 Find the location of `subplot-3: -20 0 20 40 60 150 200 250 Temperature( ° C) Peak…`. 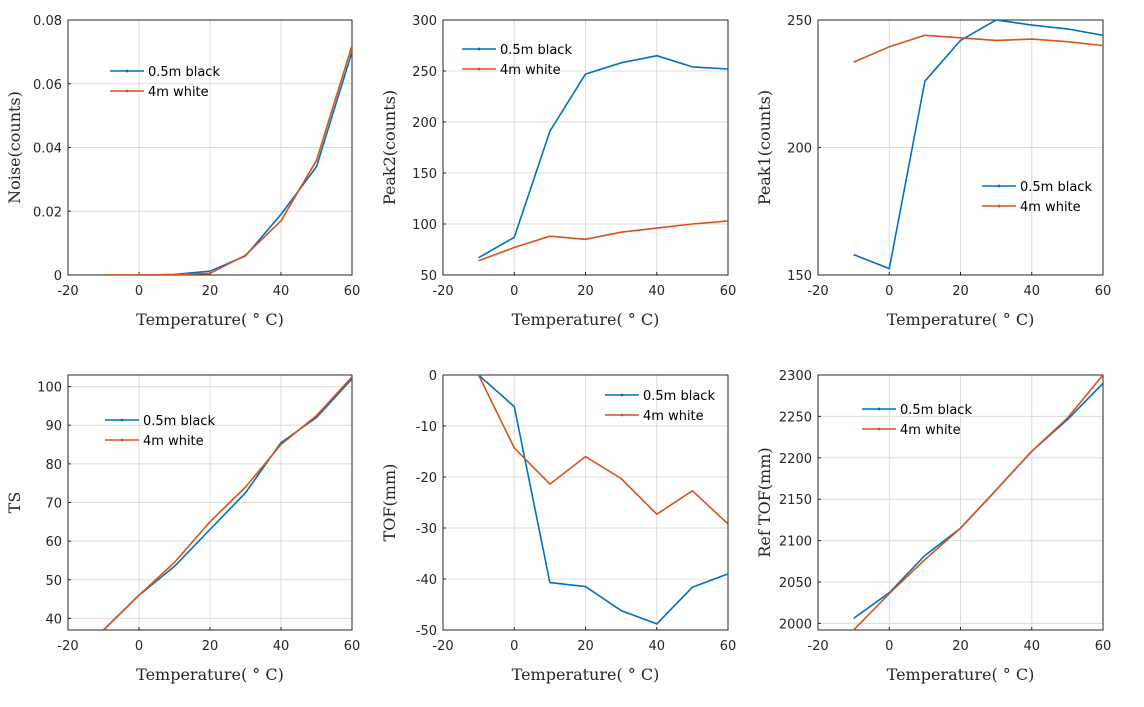

subplot-3: -20 0 20 40 60 150 200 250 Temperature( ° C) Peak… is located at coordinates (933, 171).